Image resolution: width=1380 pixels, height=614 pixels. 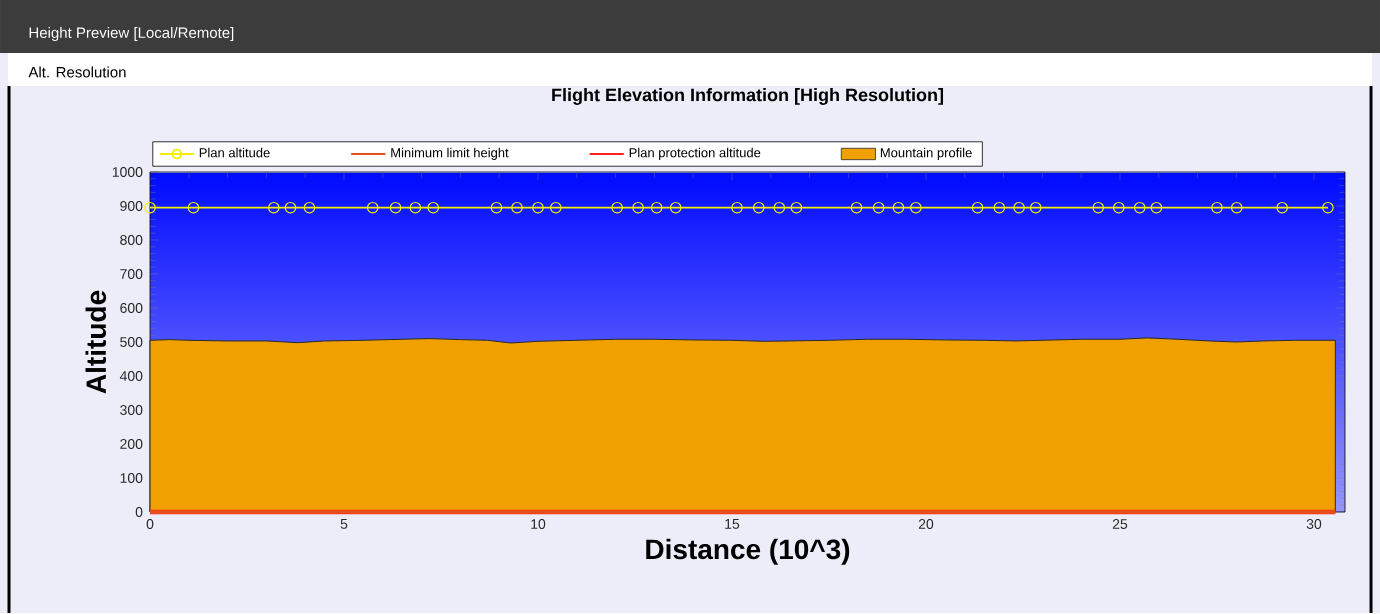 I want to click on y-tick-label: 300, so click(x=131, y=409).